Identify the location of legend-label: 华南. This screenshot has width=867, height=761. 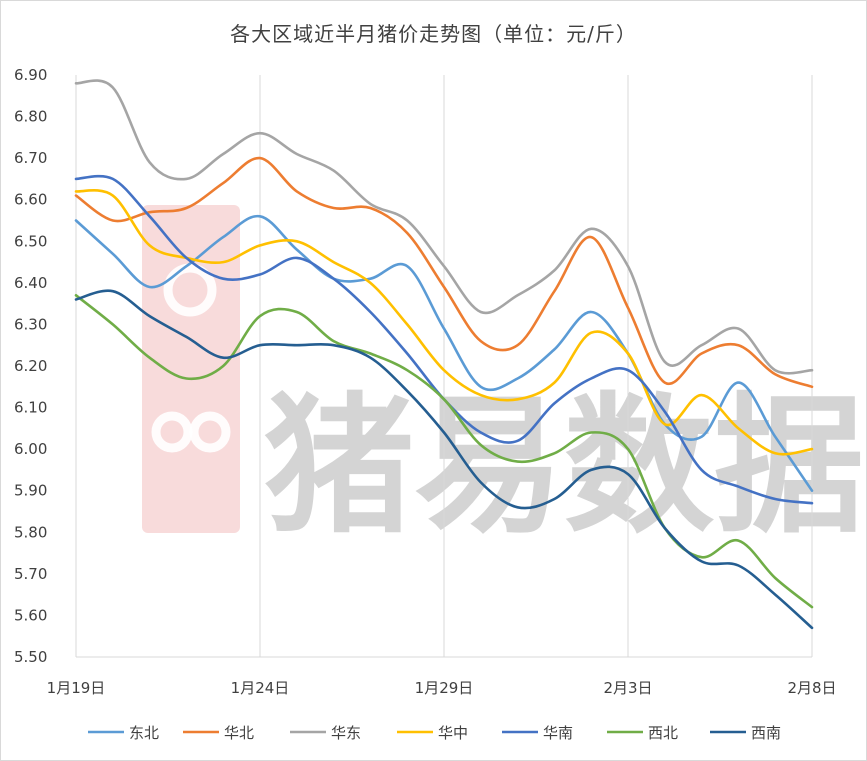
(558, 733).